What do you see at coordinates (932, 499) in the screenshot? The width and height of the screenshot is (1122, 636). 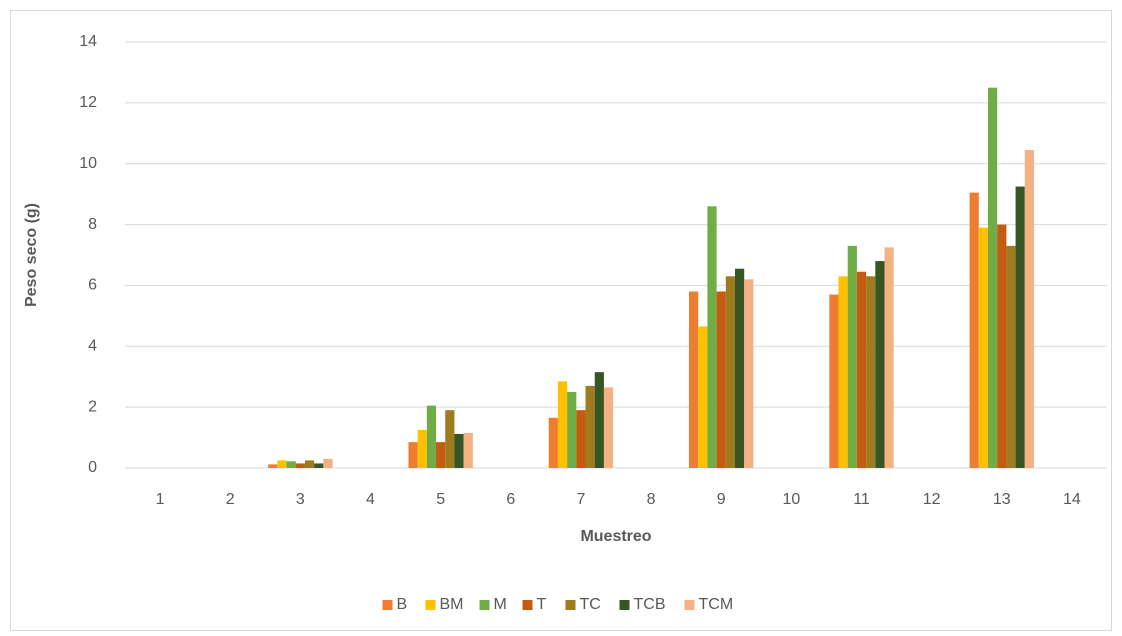 I see `x-tick-label: 12` at bounding box center [932, 499].